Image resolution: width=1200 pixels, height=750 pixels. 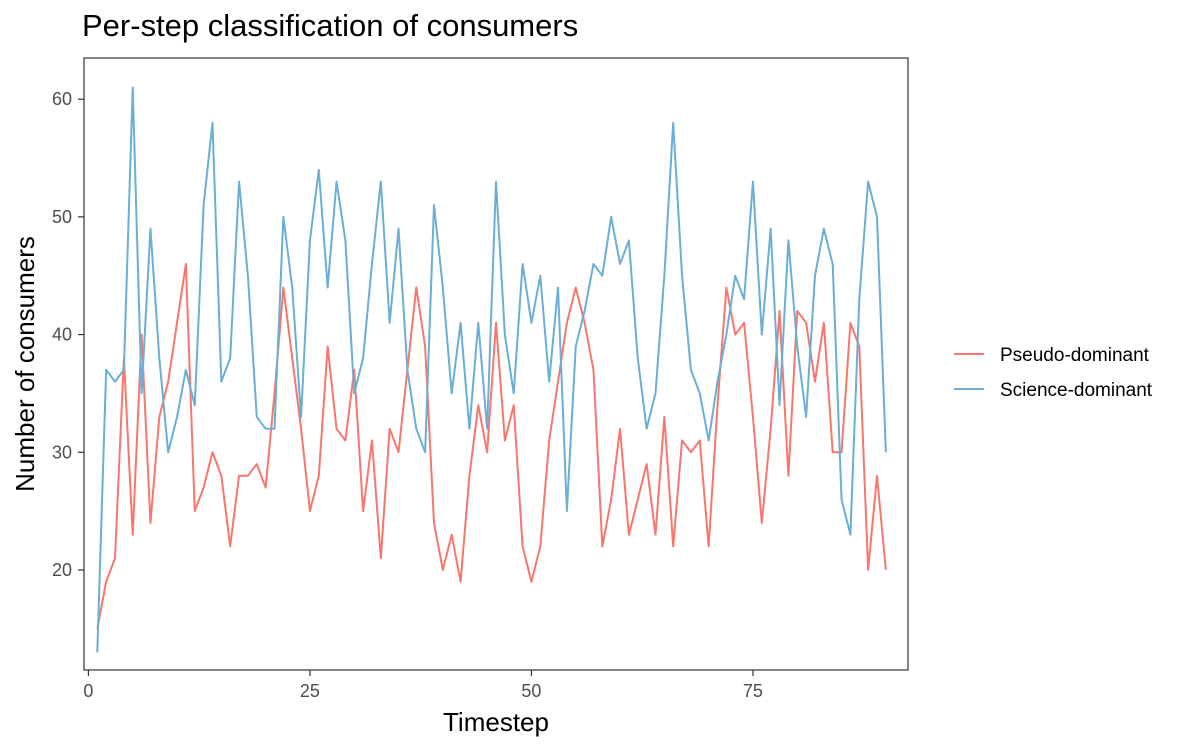 What do you see at coordinates (531, 691) in the screenshot?
I see `x-tick-label: 50` at bounding box center [531, 691].